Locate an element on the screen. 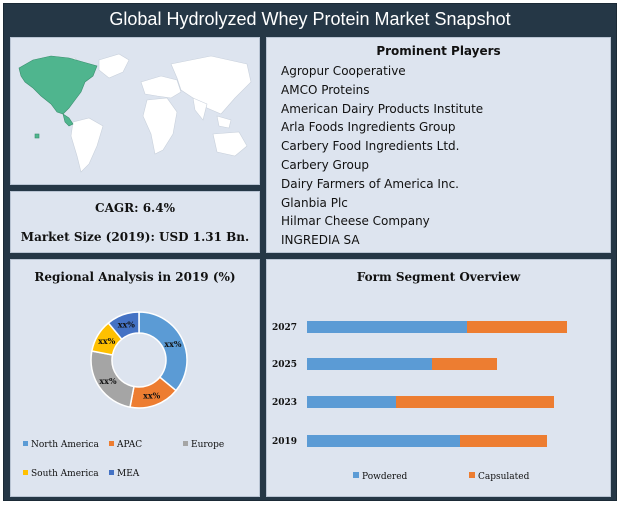 The width and height of the screenshot is (623, 510). map-panel is located at coordinates (135, 111).